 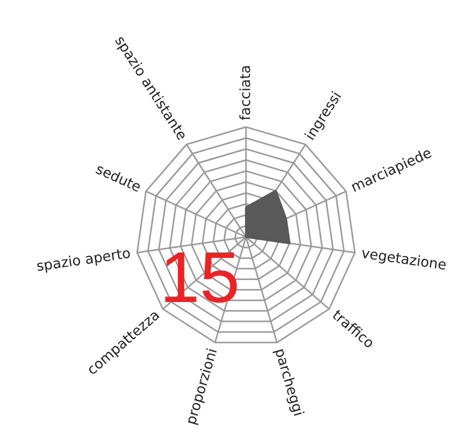 What do you see at coordinates (246, 92) in the screenshot?
I see `spoke-label: facciata` at bounding box center [246, 92].